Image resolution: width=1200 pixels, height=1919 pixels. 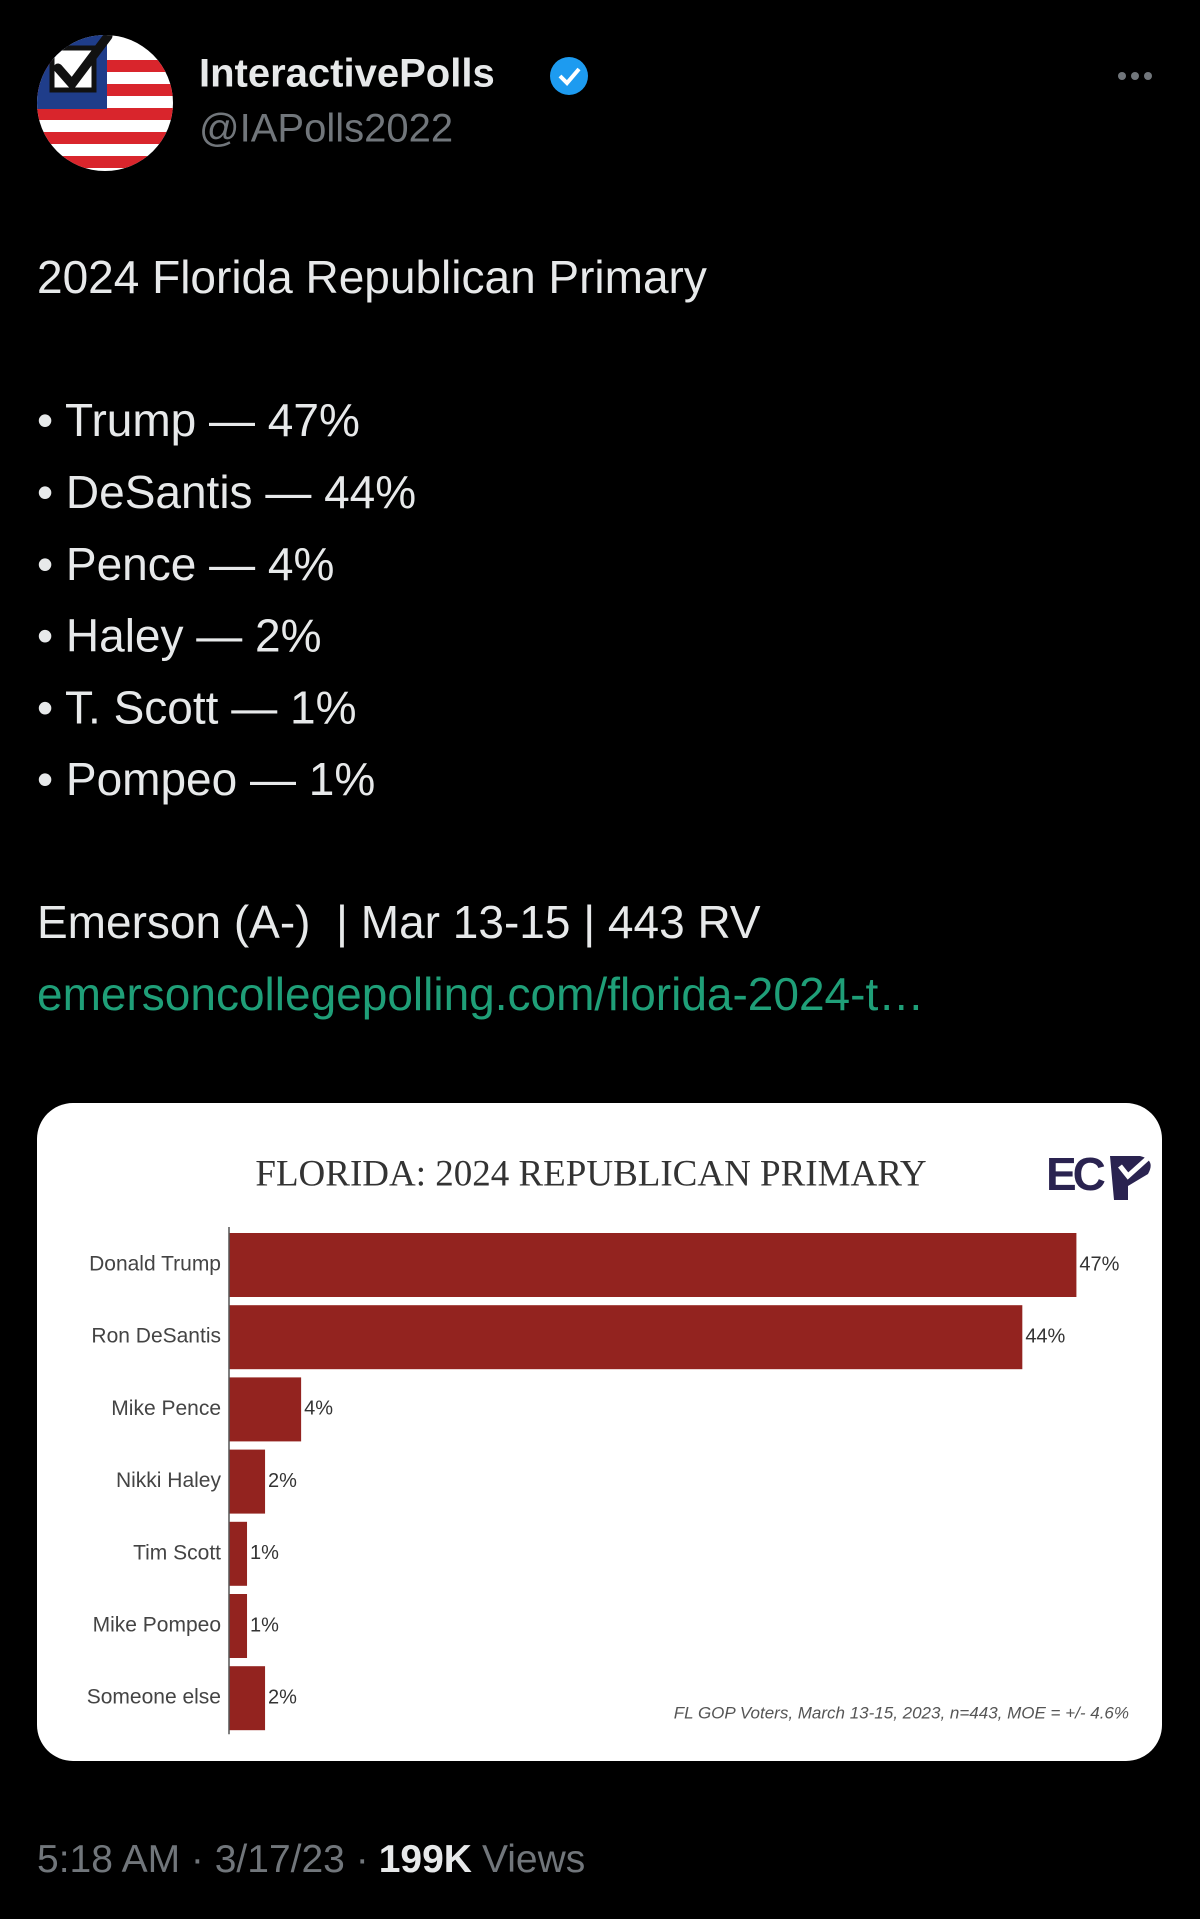 What do you see at coordinates (425, 1859) in the screenshot?
I see `view-count: 199K` at bounding box center [425, 1859].